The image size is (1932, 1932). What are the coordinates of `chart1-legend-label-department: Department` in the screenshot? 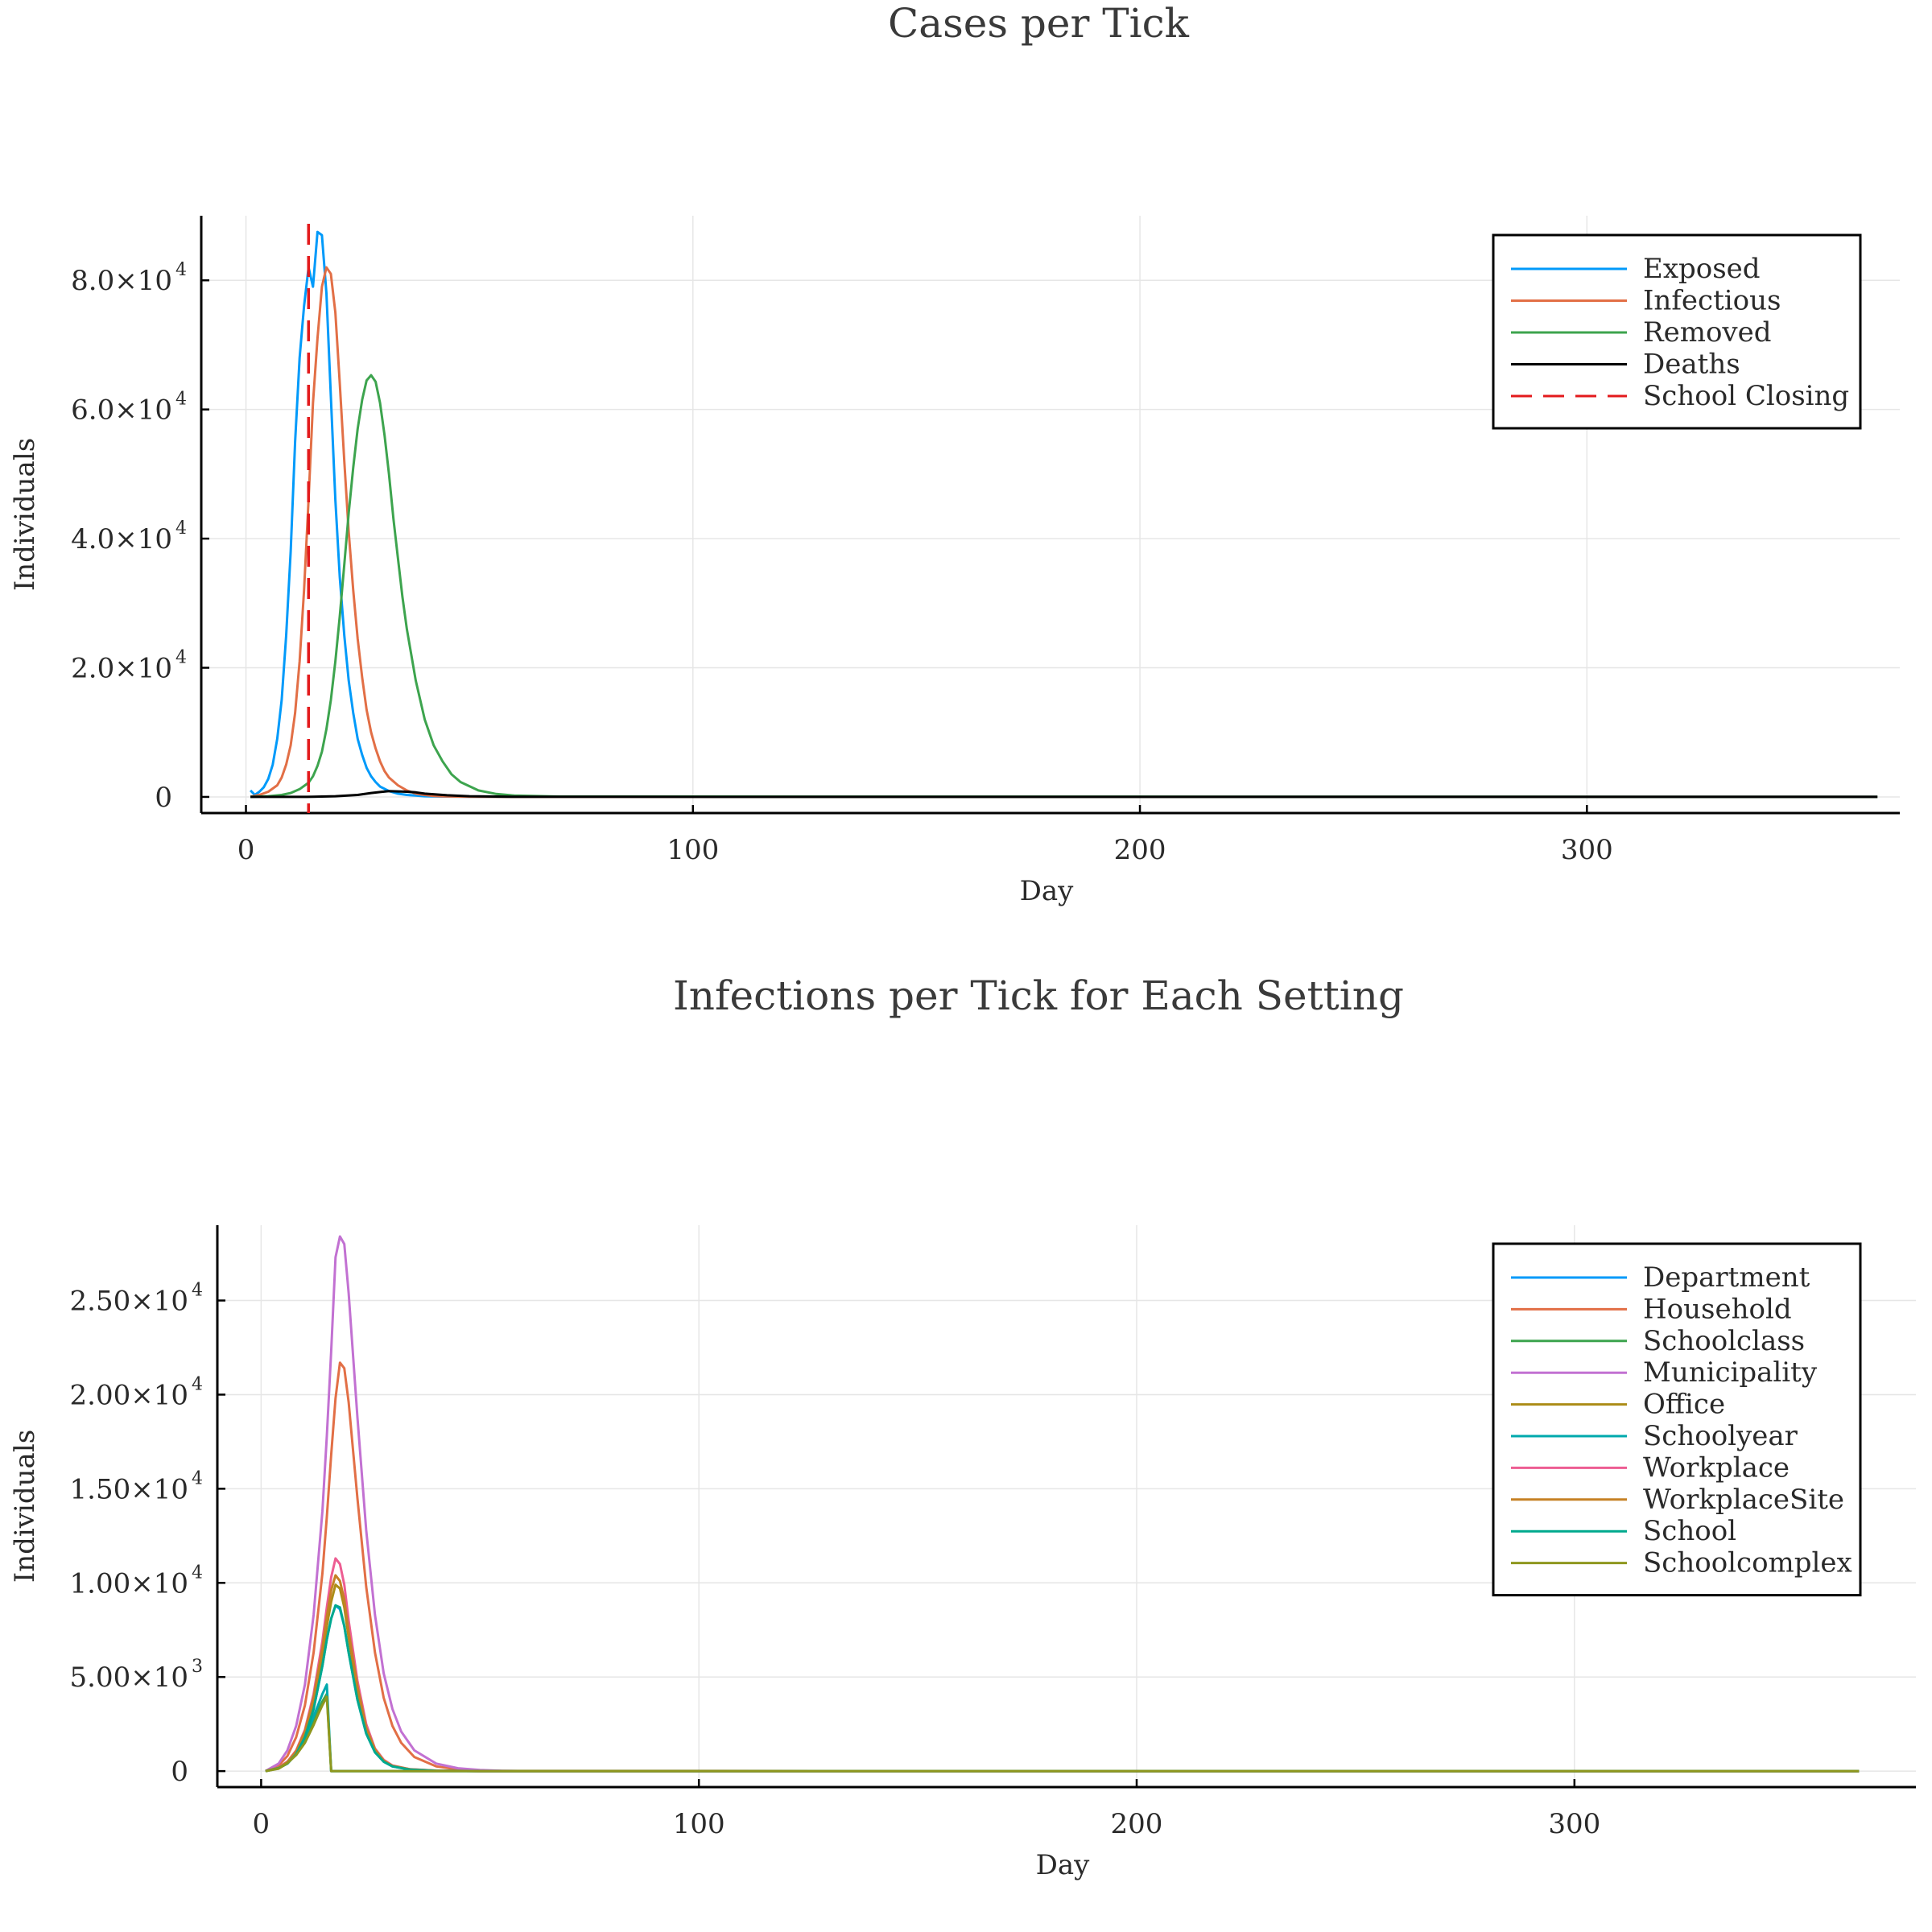 It's located at (1726, 1277).